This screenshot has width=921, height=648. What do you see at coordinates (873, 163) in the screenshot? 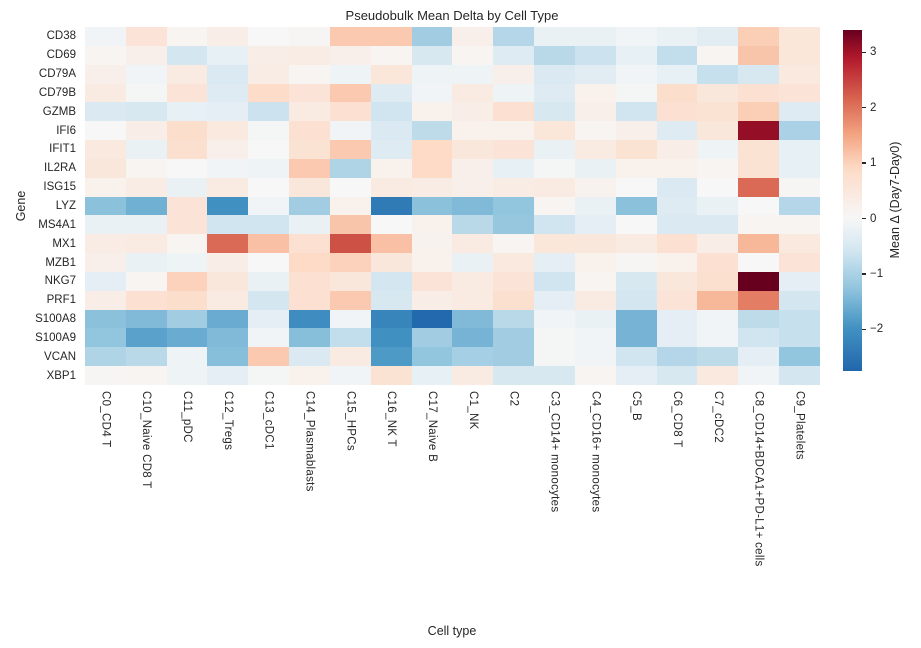
I see `colorbar-tick-label: 1` at bounding box center [873, 163].